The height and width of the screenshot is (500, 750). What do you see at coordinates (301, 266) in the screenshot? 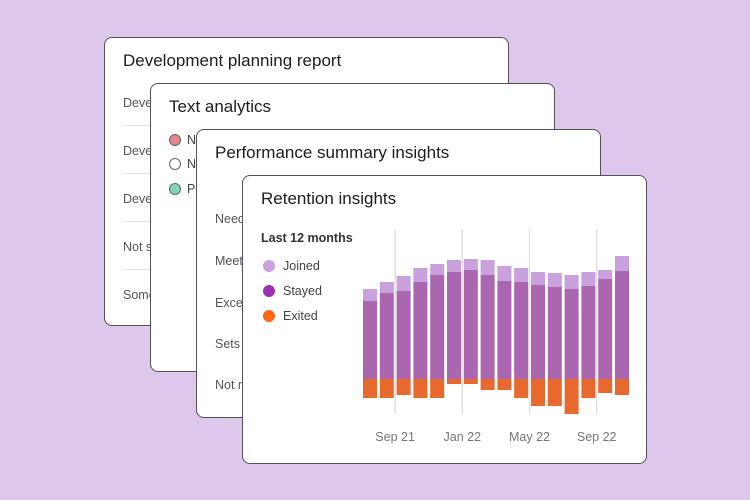
I see `legend-label: Joined` at bounding box center [301, 266].